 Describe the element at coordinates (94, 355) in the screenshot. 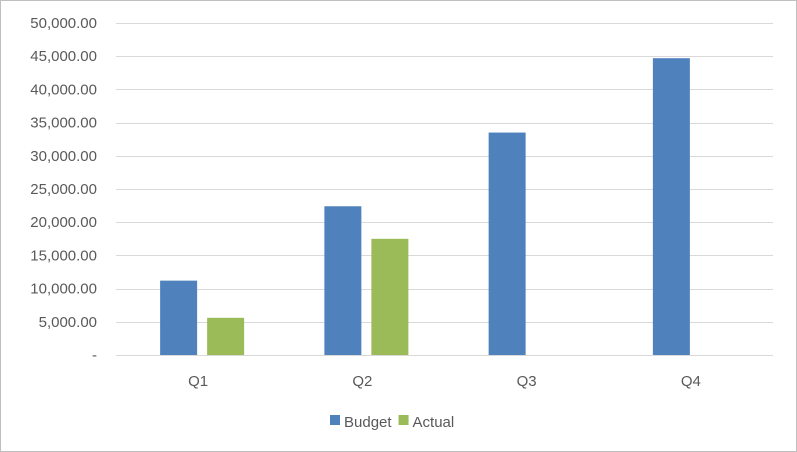

I see `y-tick-label: -` at that location.